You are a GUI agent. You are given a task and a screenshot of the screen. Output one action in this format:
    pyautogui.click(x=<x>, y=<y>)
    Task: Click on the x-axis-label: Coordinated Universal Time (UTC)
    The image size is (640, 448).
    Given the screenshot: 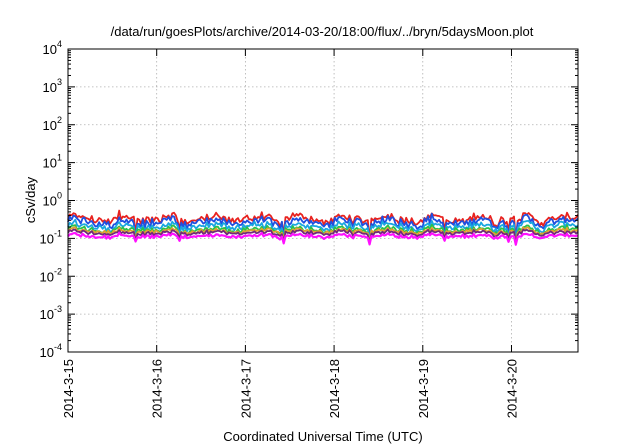 What is the action you would take?
    pyautogui.click(x=322, y=436)
    